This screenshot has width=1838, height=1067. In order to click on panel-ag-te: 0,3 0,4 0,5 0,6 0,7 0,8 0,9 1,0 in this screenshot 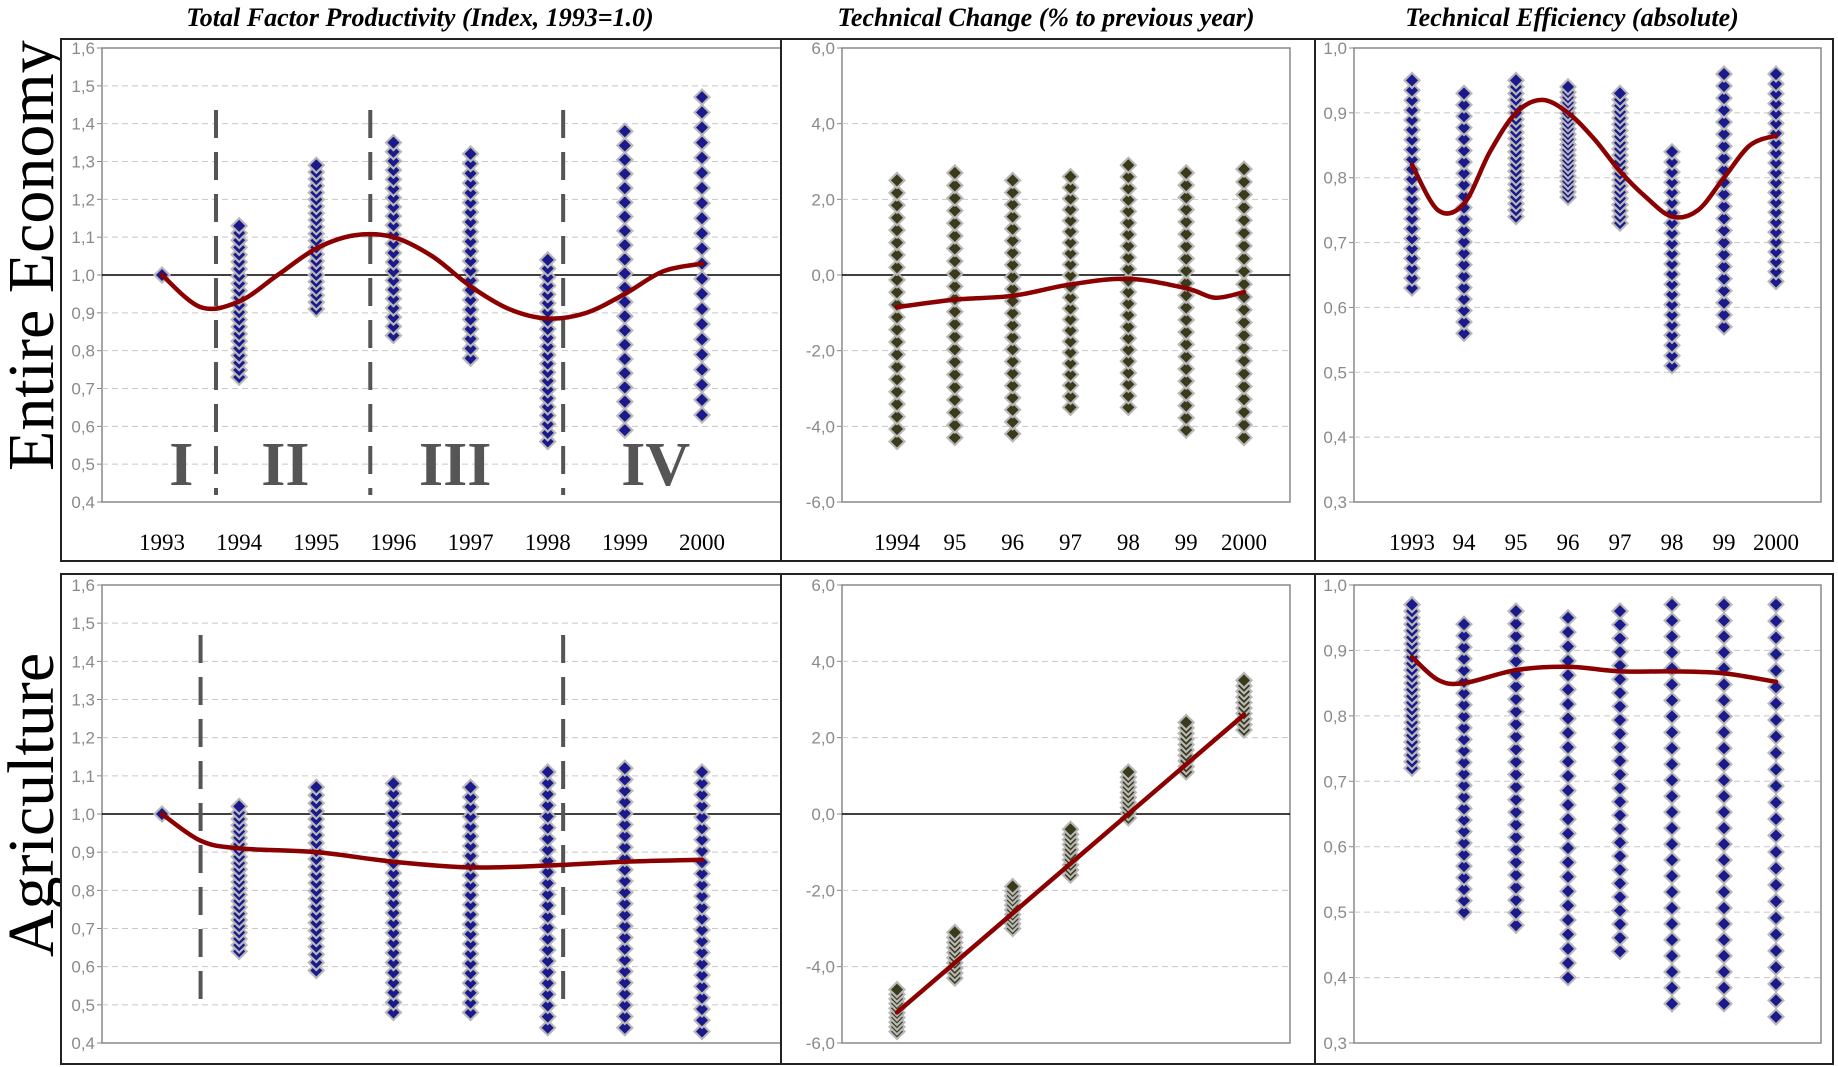, I will do `click(1574, 819)`.